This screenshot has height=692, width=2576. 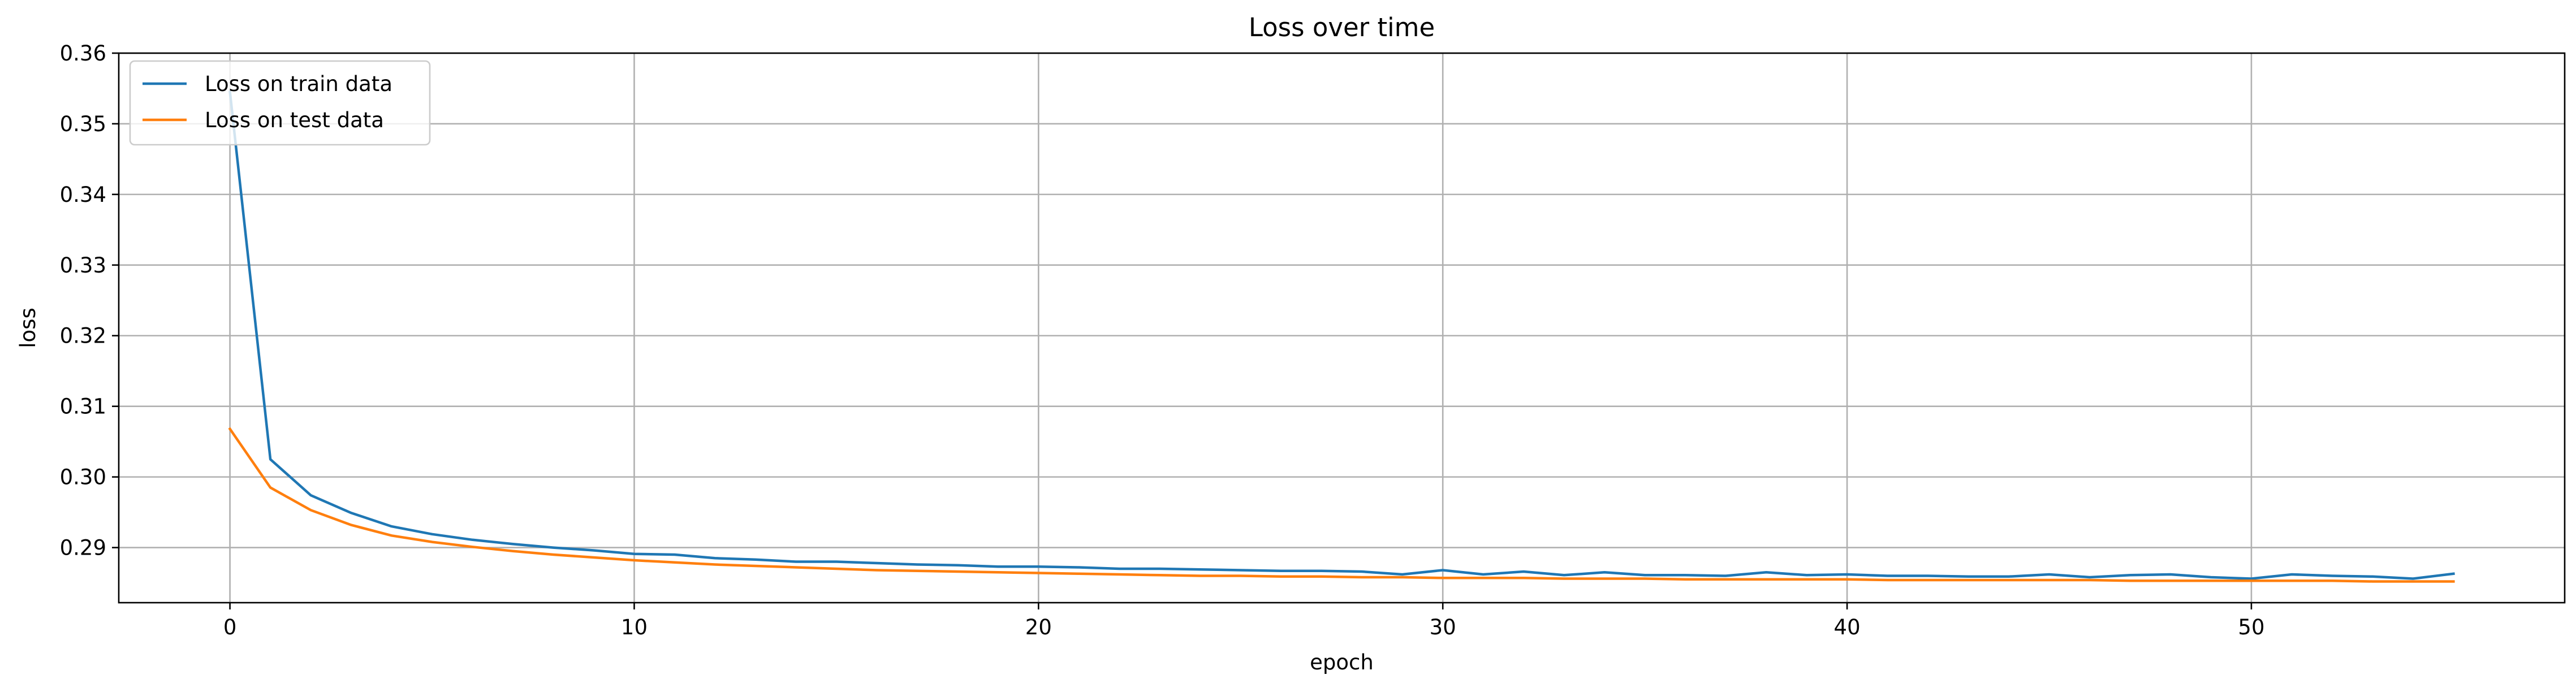 What do you see at coordinates (83, 336) in the screenshot?
I see `y-tick-label: 0.32` at bounding box center [83, 336].